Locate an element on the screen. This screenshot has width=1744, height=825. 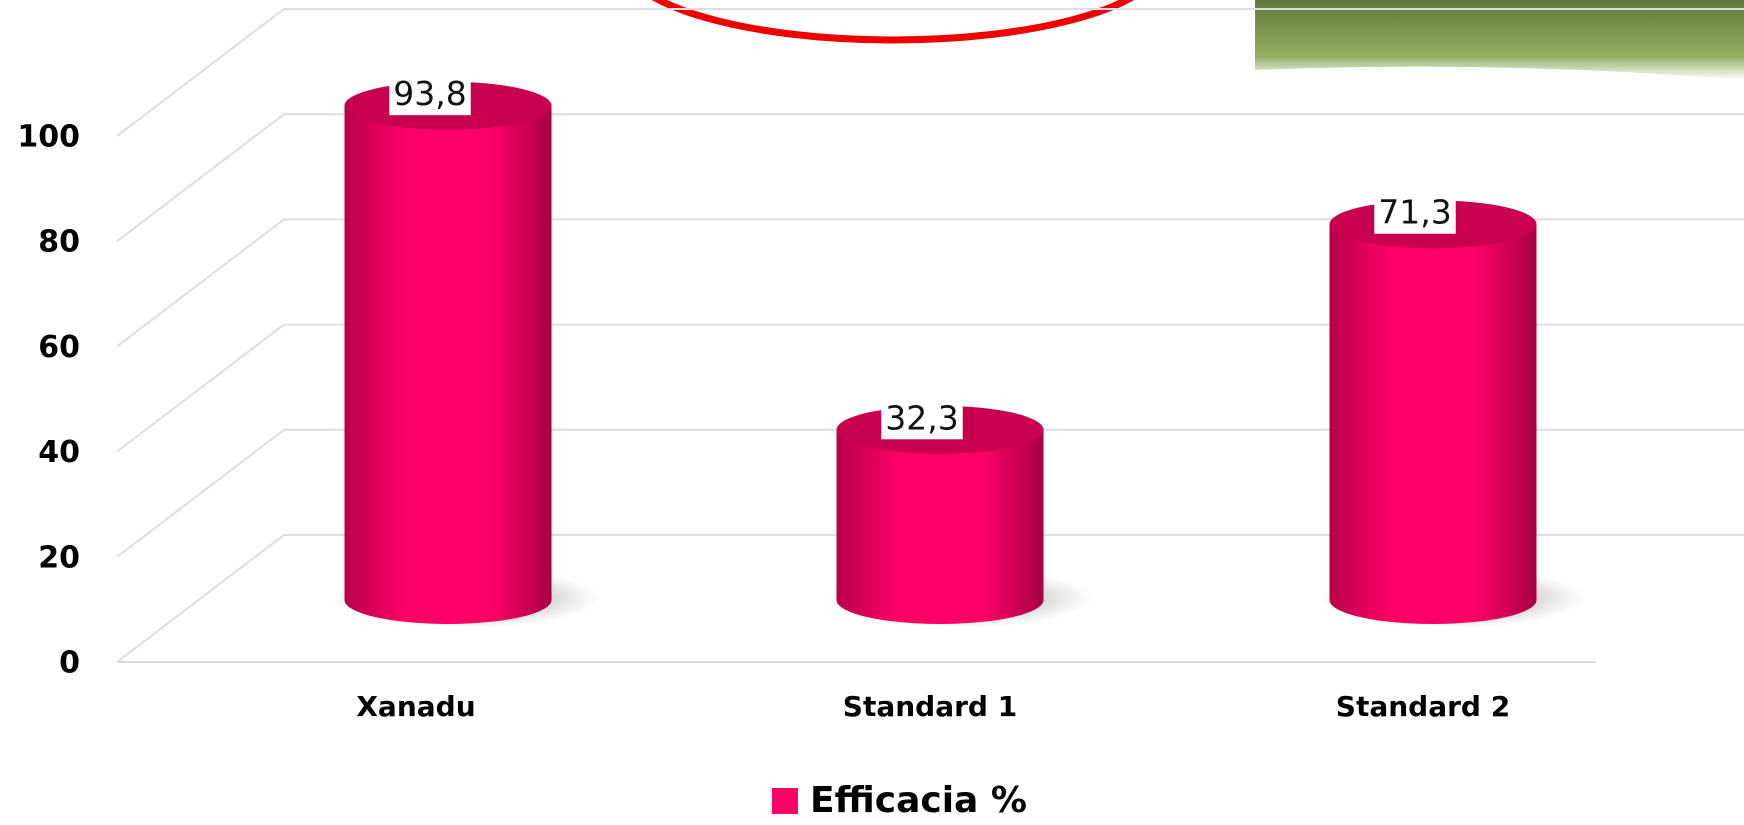
value-label: 32,3 is located at coordinates (921, 417).